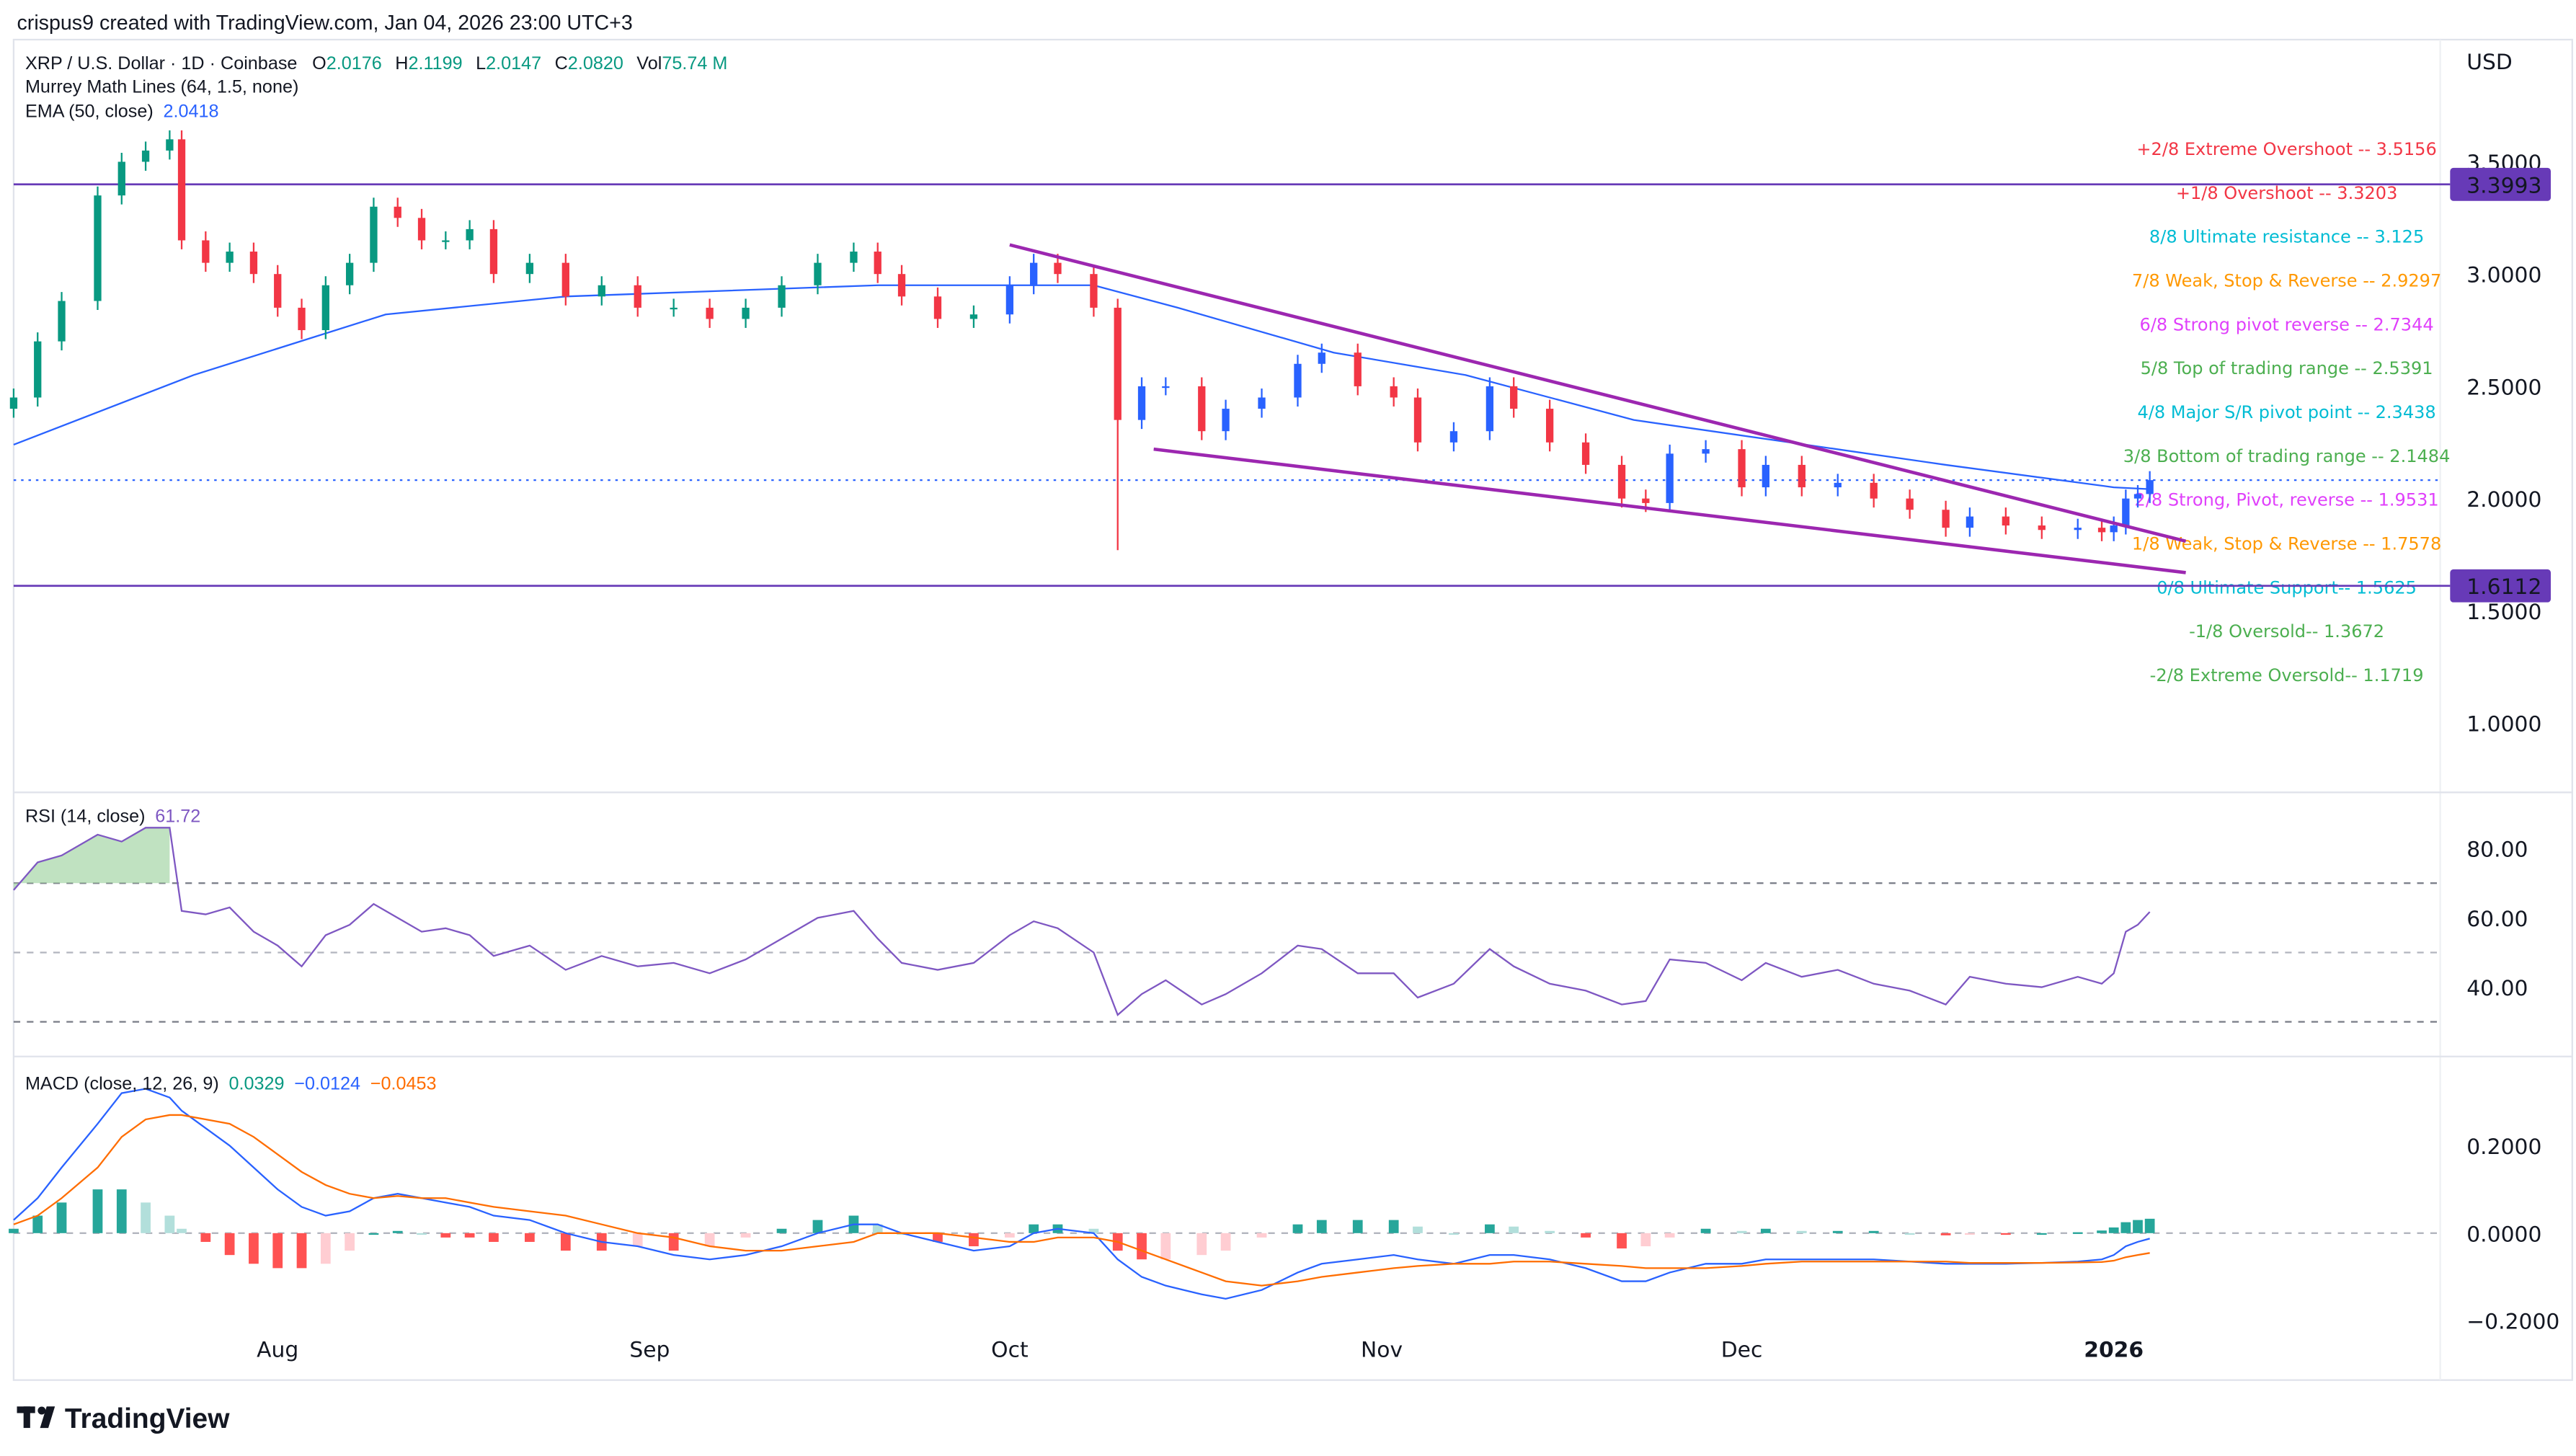  I want to click on rsi-value: 61.72, so click(177, 817).